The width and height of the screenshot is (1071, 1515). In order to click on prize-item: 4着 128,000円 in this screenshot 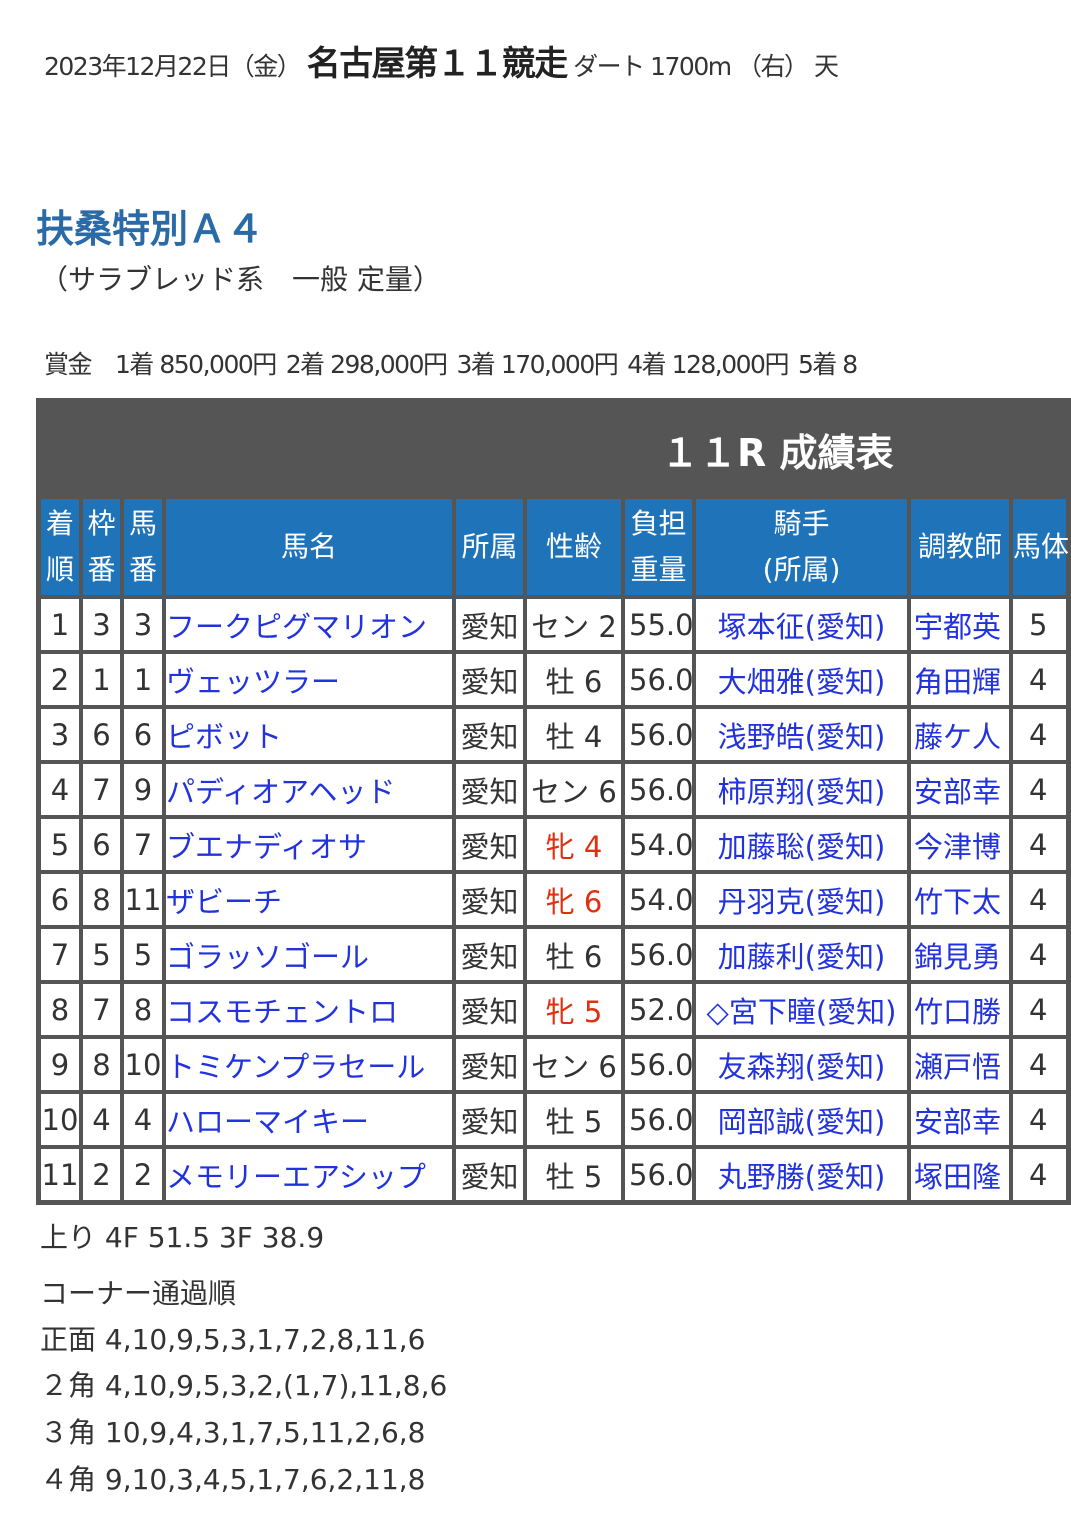, I will do `click(708, 364)`.